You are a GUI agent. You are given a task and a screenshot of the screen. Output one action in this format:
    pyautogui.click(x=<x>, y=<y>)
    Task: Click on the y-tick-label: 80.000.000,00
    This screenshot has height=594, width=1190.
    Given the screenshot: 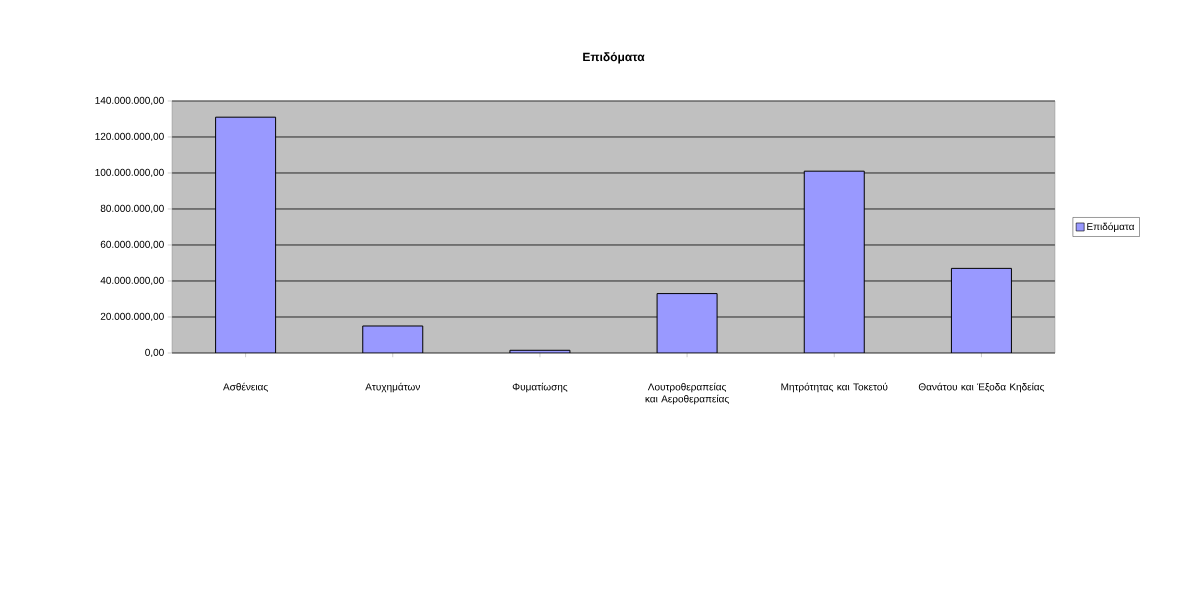 What is the action you would take?
    pyautogui.click(x=132, y=209)
    